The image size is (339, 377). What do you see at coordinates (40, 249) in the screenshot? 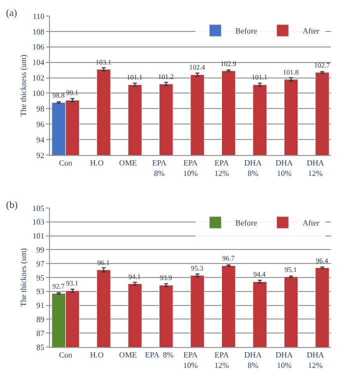
I see `y-tick-label: 99` at bounding box center [40, 249].